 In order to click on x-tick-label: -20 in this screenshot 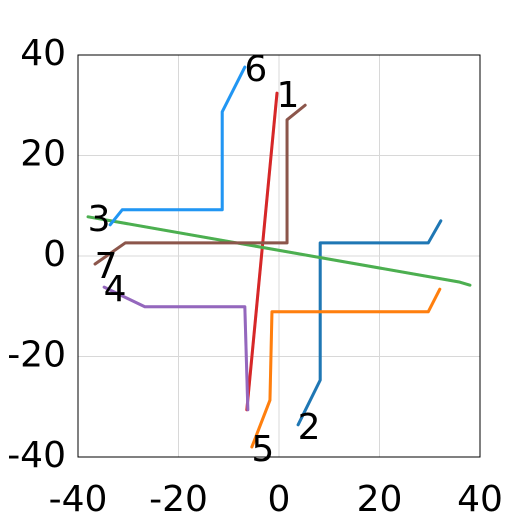, I will do `click(178, 499)`.